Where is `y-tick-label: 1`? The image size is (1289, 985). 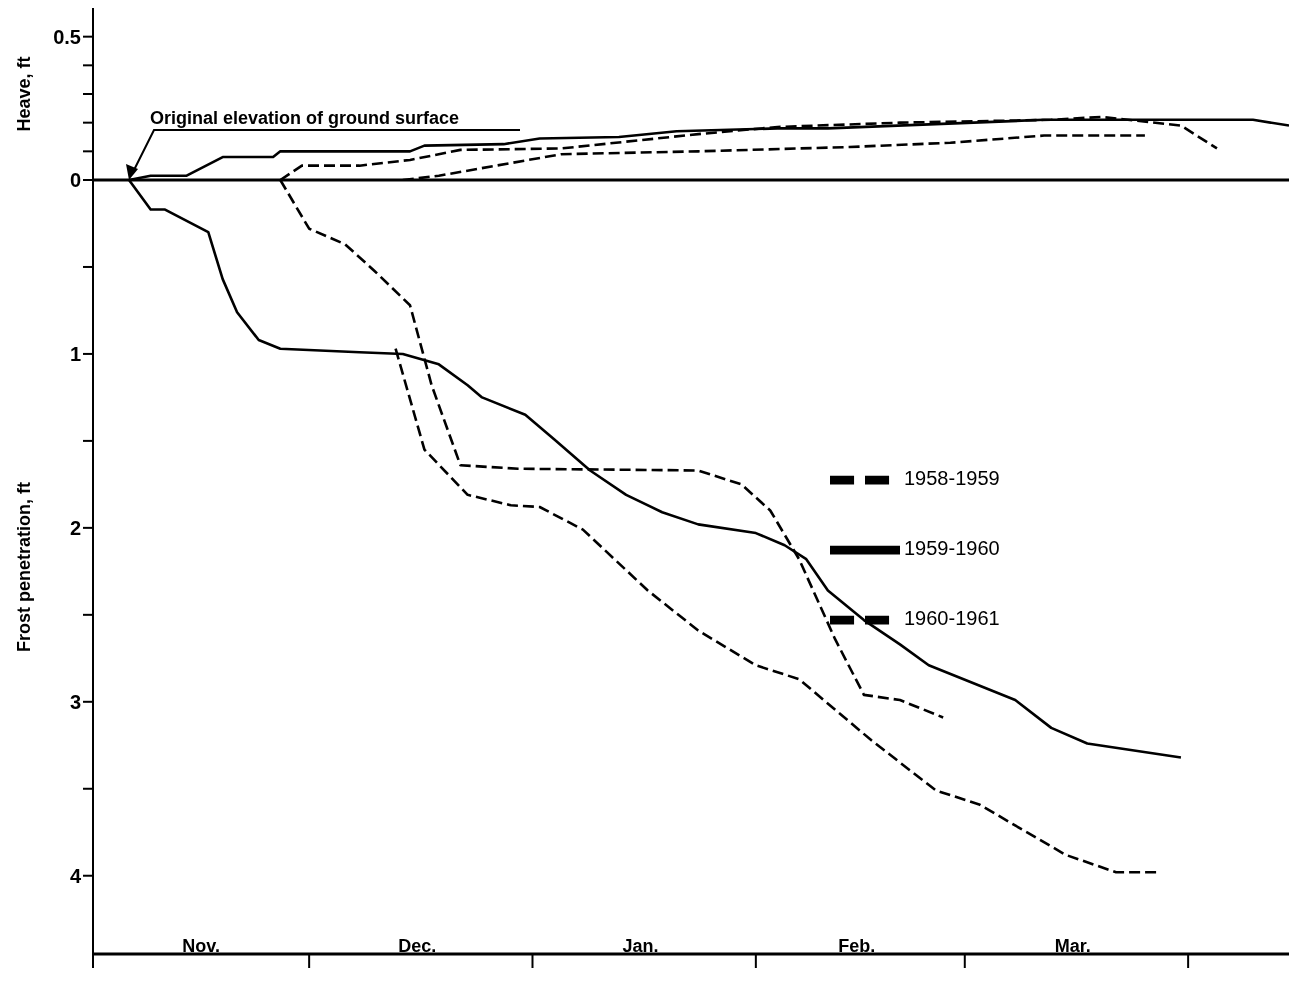
y-tick-label: 1 is located at coordinates (75, 354).